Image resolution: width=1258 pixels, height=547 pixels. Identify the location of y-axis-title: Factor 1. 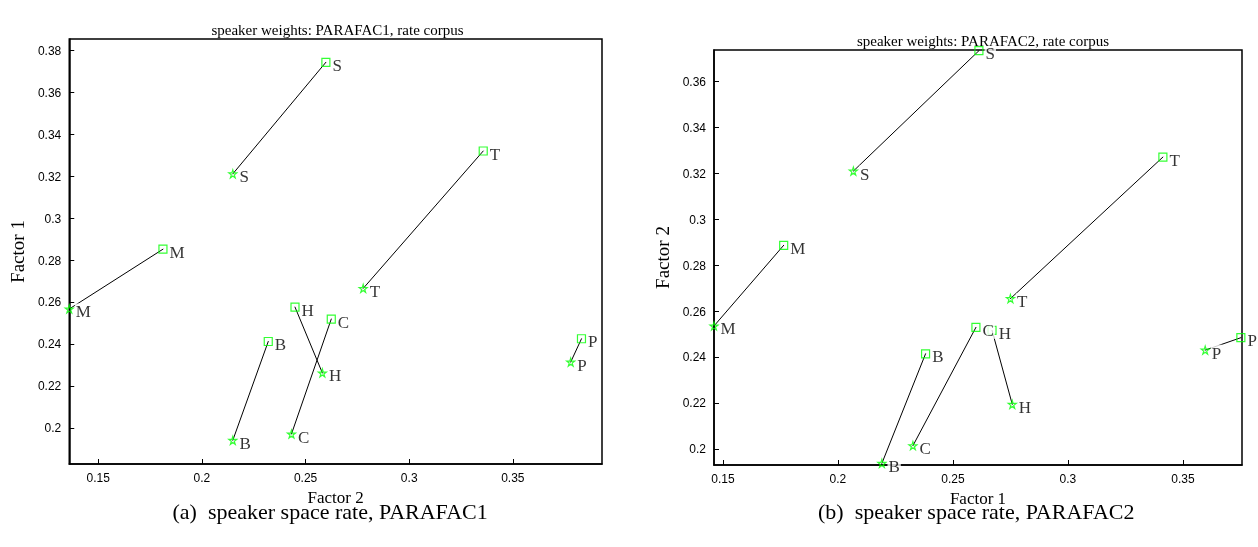
(17, 251).